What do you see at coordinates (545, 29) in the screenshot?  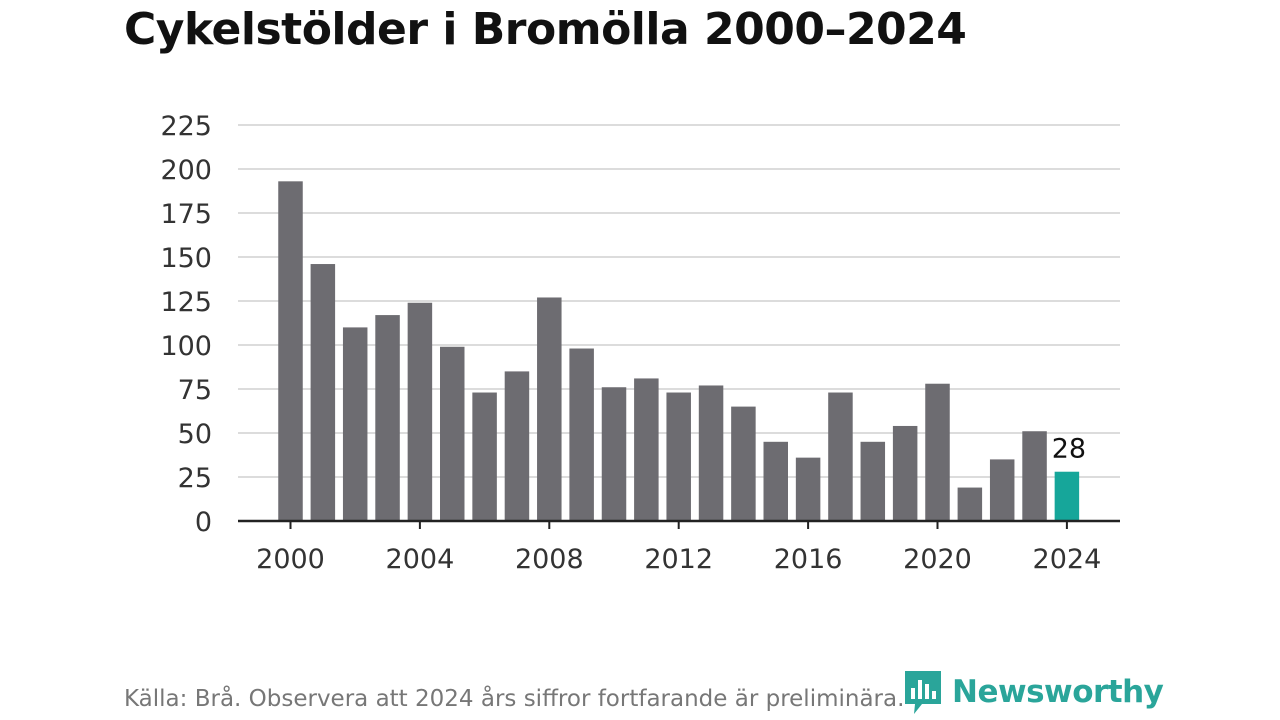 I see `chart-title: Cykelstölder i Bromölla 2000–2024` at bounding box center [545, 29].